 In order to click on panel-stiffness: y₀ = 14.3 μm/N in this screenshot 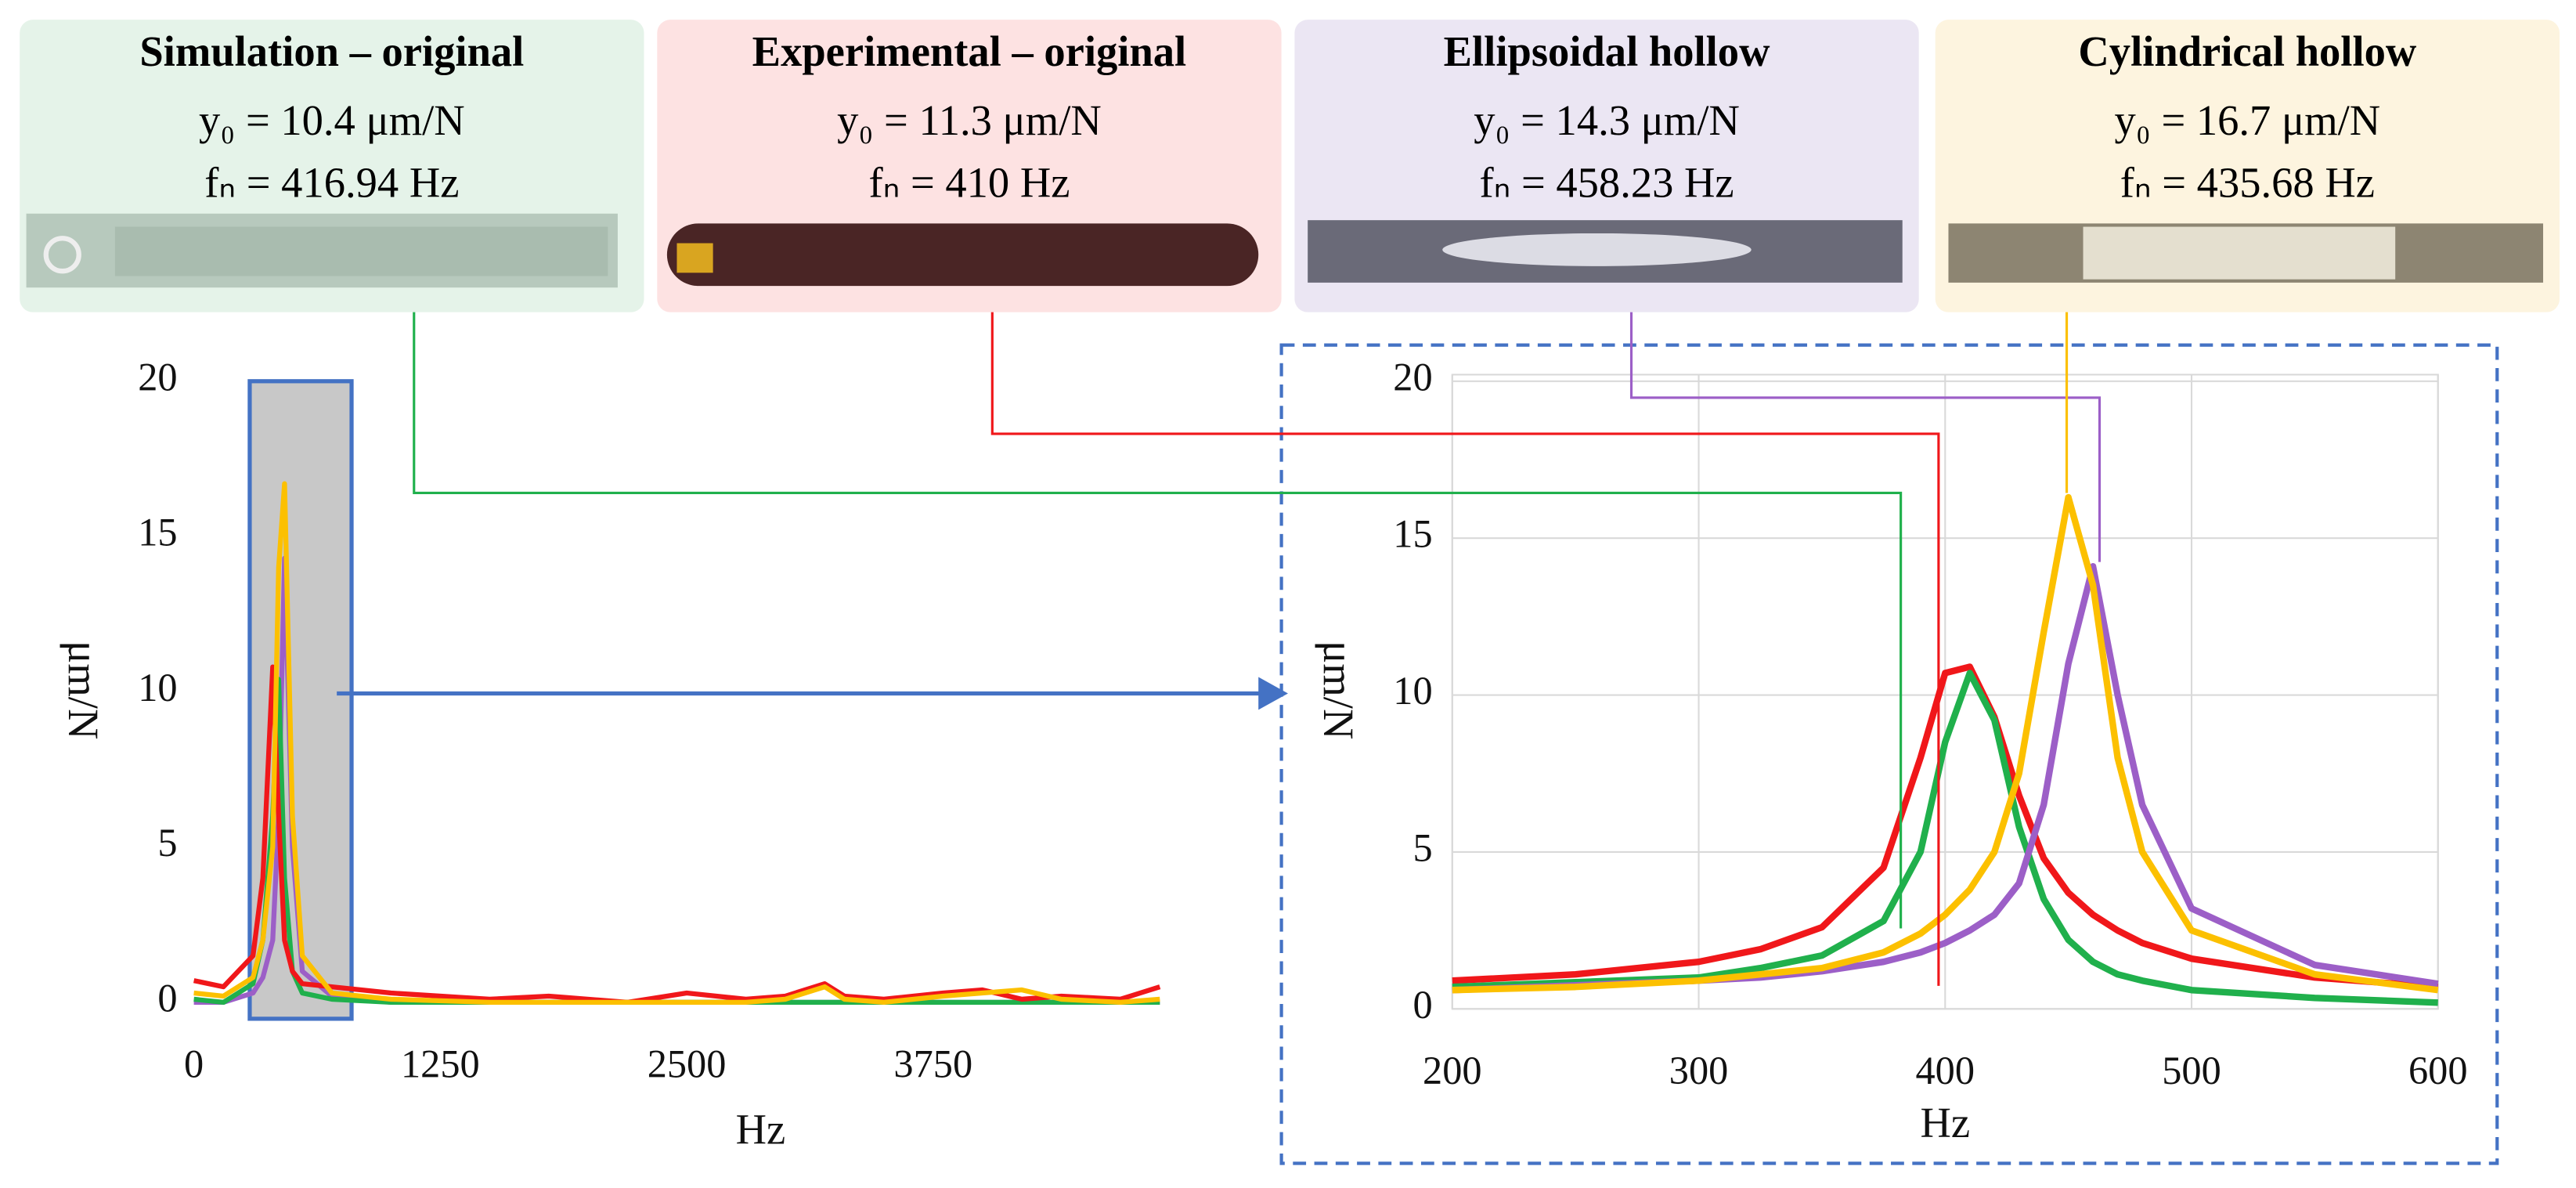, I will do `click(1607, 120)`.